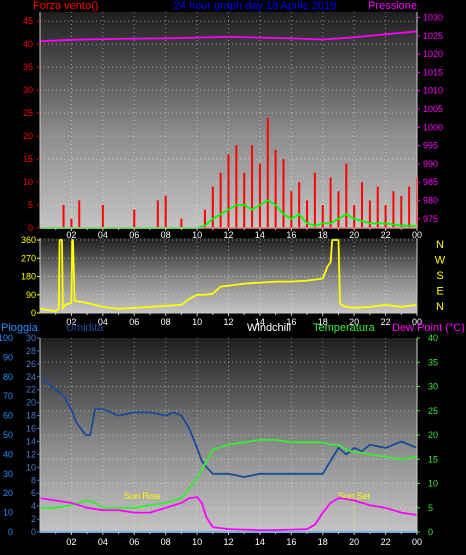 The height and width of the screenshot is (555, 466). I want to click on rain-tick-label: 10, so click(8, 513).